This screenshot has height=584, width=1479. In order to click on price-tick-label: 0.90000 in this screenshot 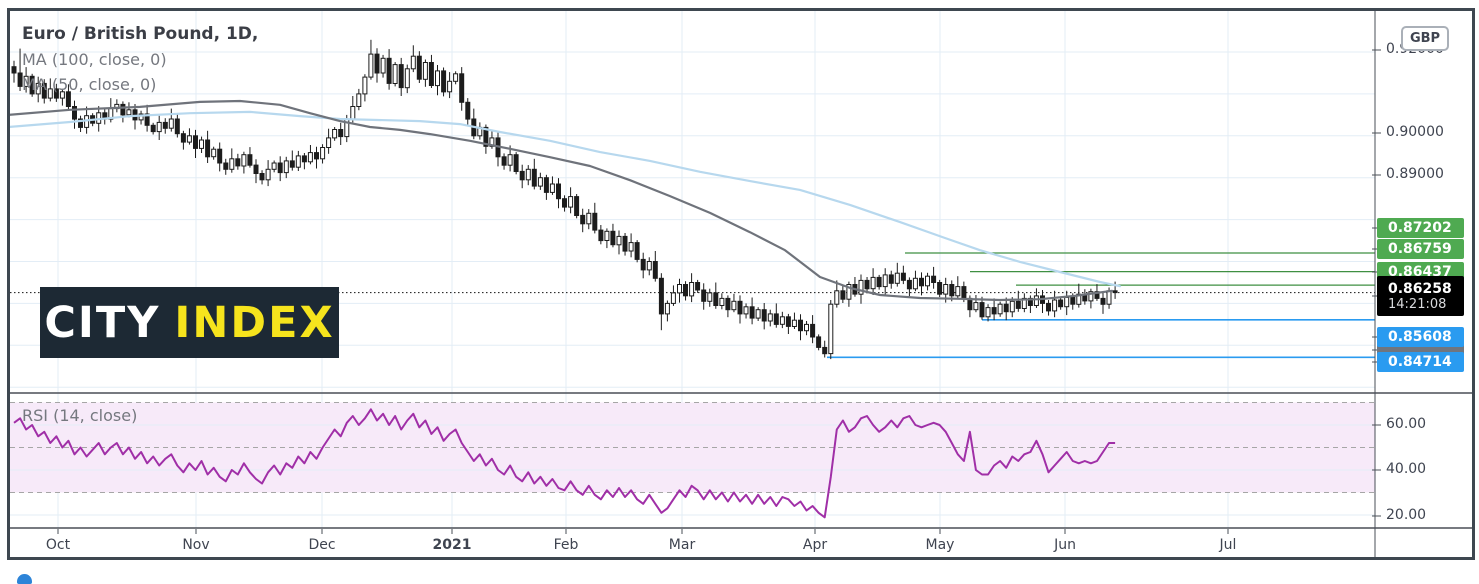, I will do `click(1415, 132)`.